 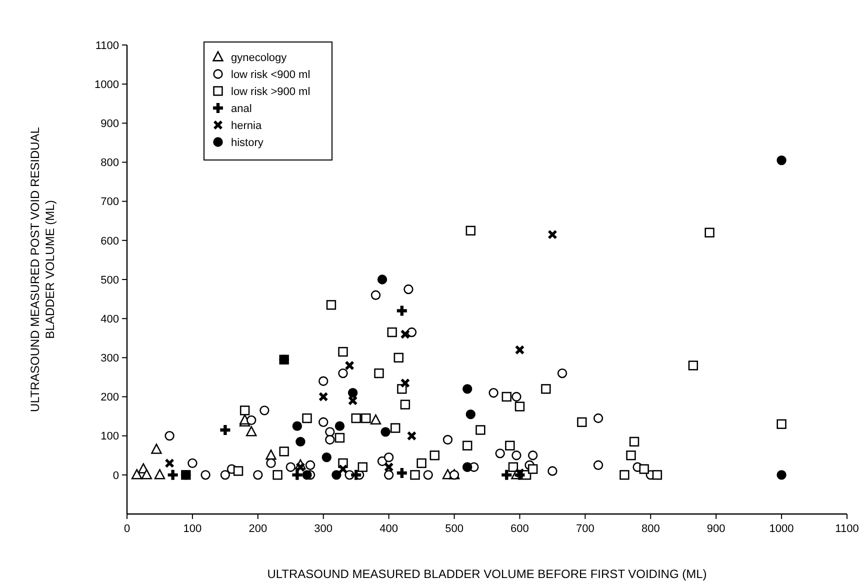 I want to click on legend-label: low risk <900 ml, so click(x=270, y=74).